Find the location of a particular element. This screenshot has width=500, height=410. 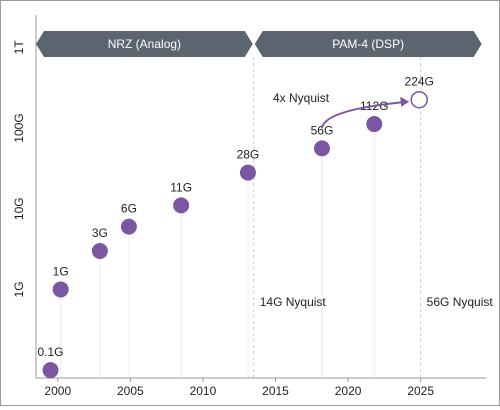

y-tick-label-2: 100G is located at coordinates (19, 127).